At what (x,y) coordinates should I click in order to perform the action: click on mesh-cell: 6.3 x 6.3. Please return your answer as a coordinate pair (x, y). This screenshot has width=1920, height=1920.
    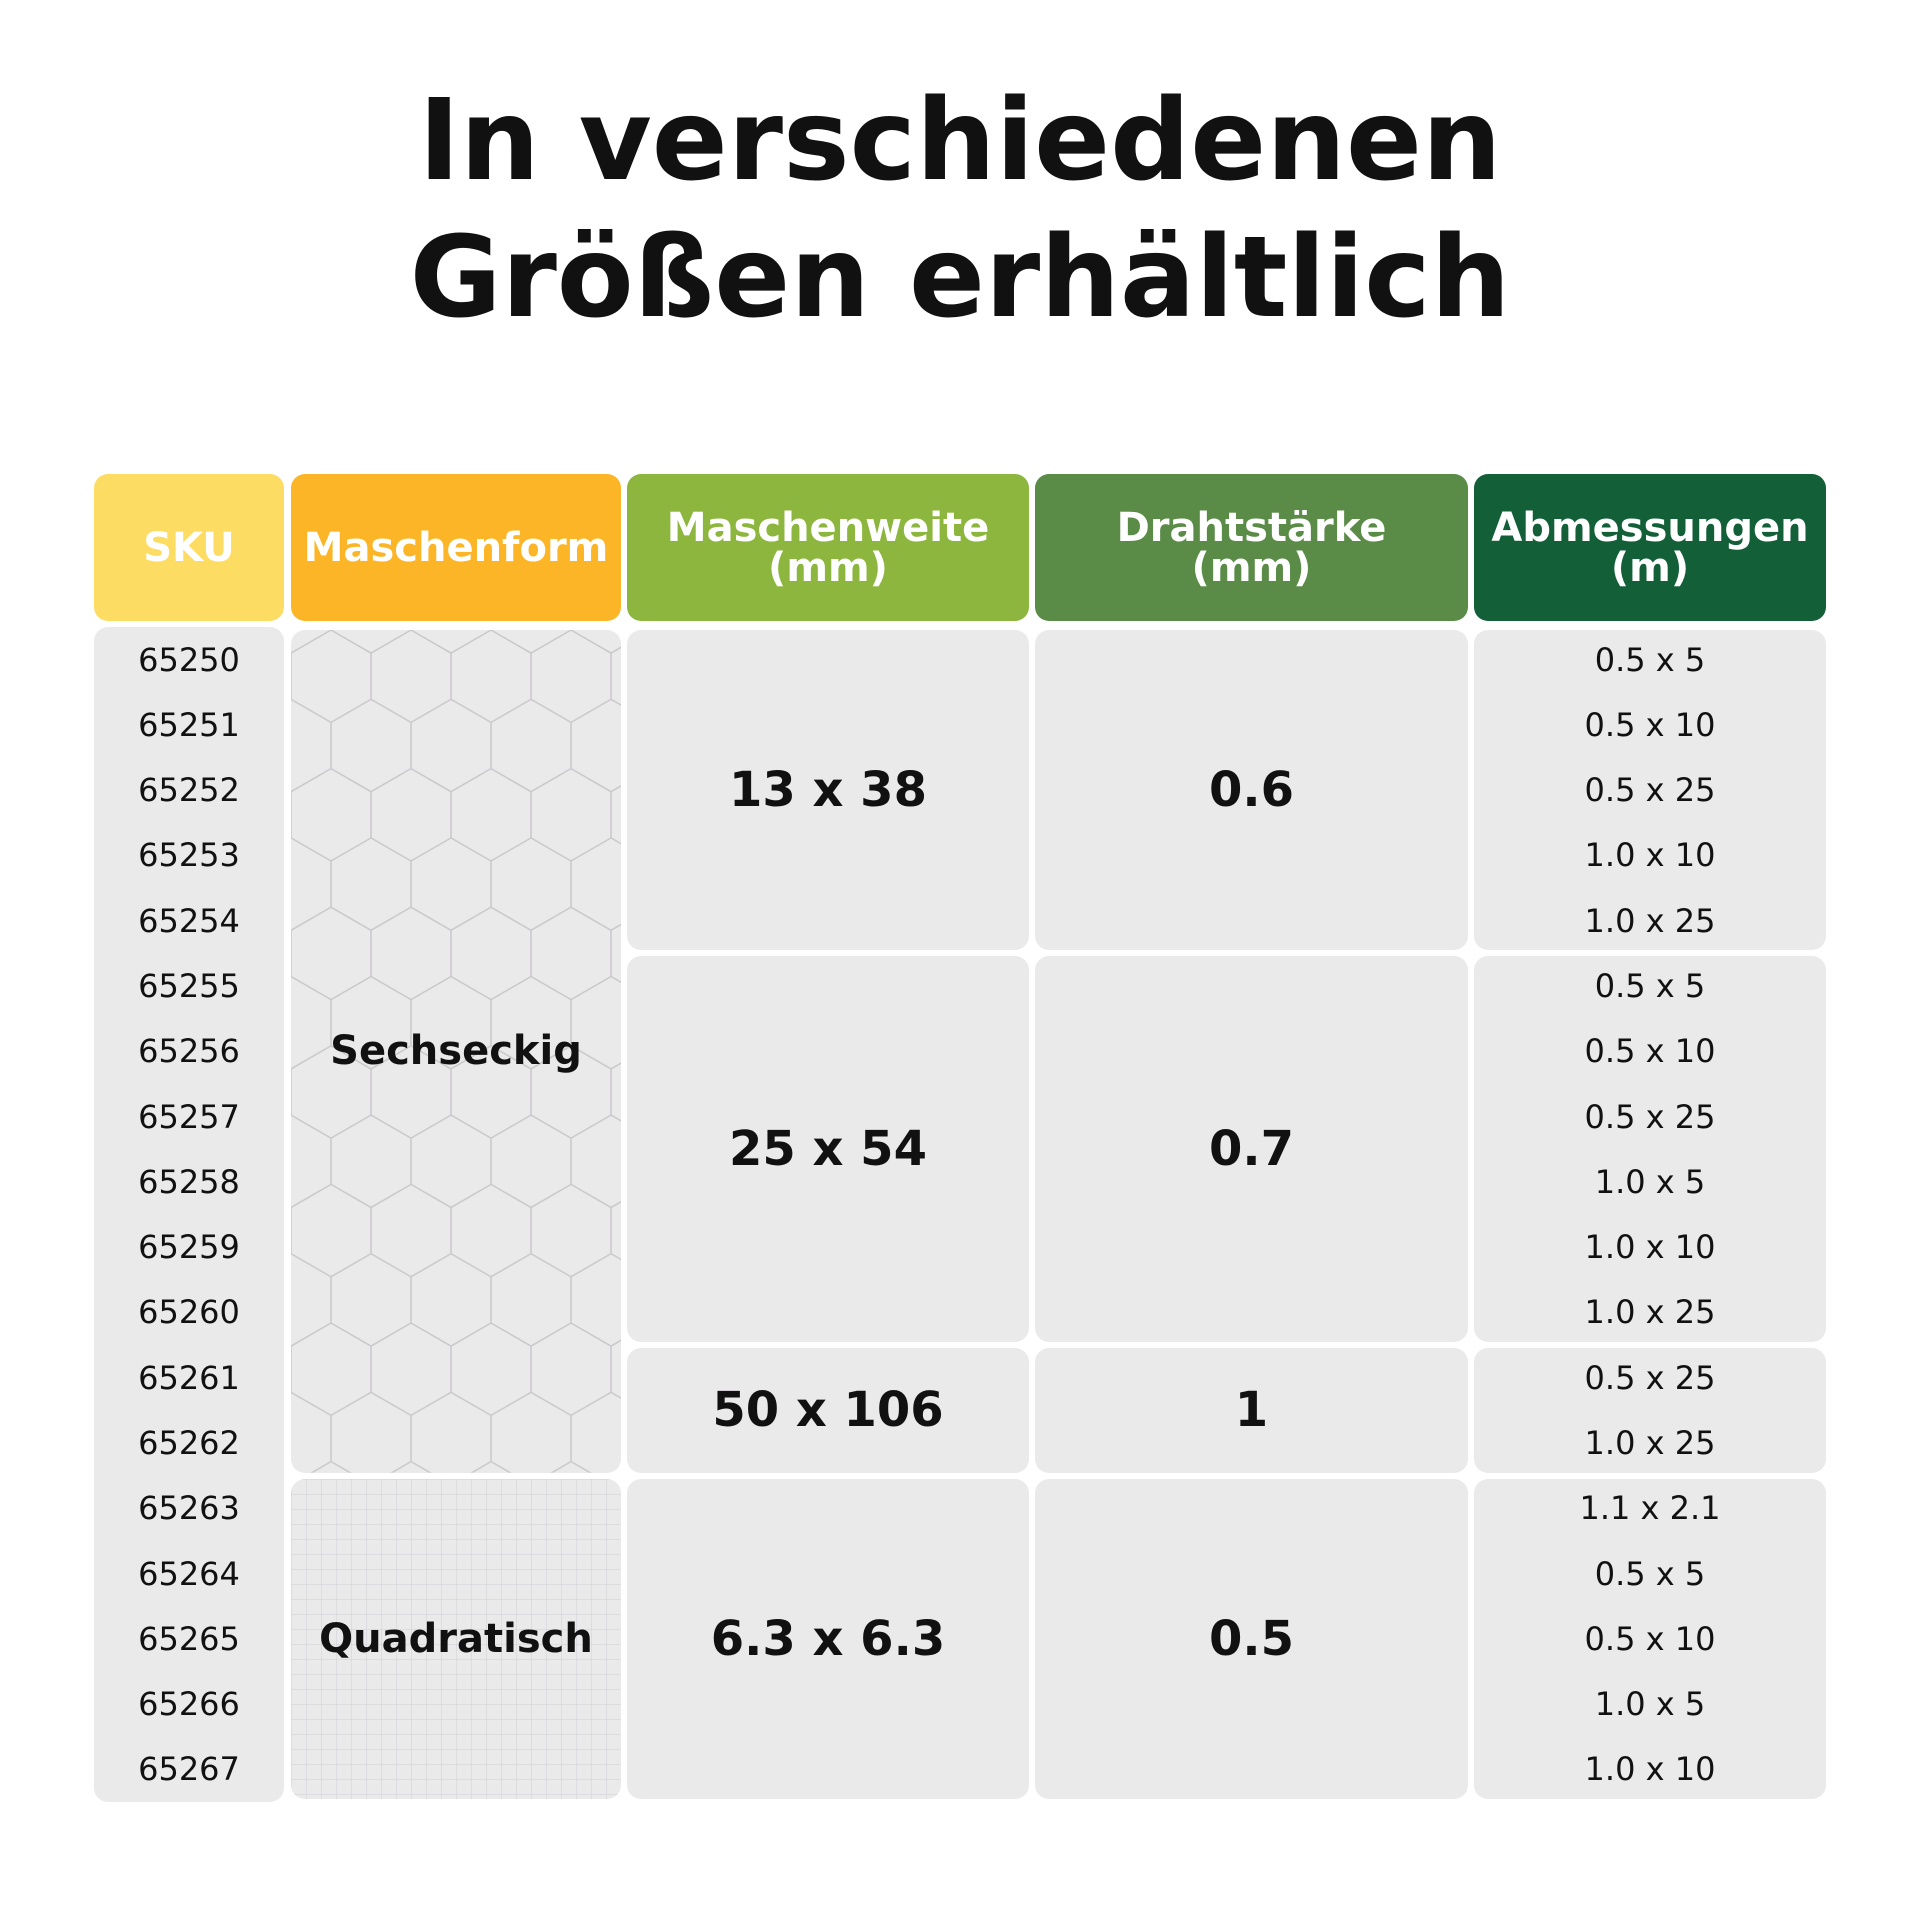
    Looking at the image, I should click on (828, 1638).